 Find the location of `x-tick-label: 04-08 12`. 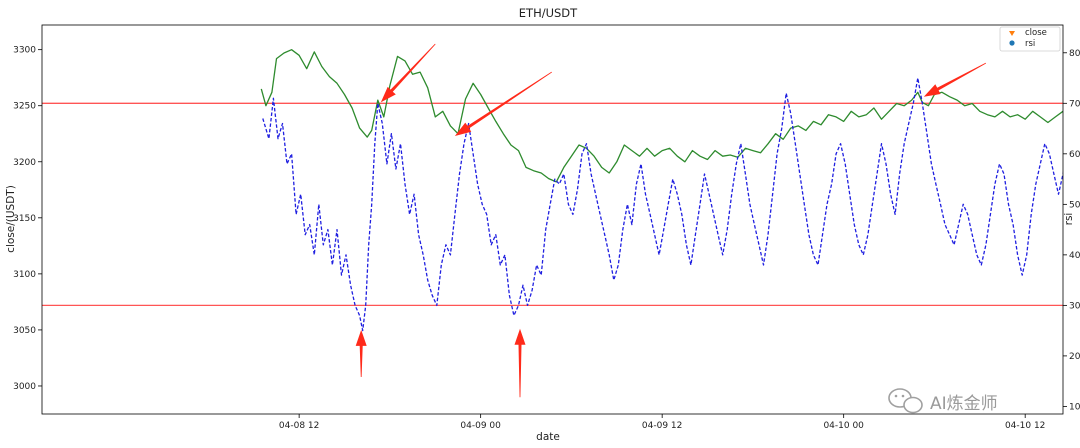

x-tick-label: 04-08 12 is located at coordinates (299, 426).